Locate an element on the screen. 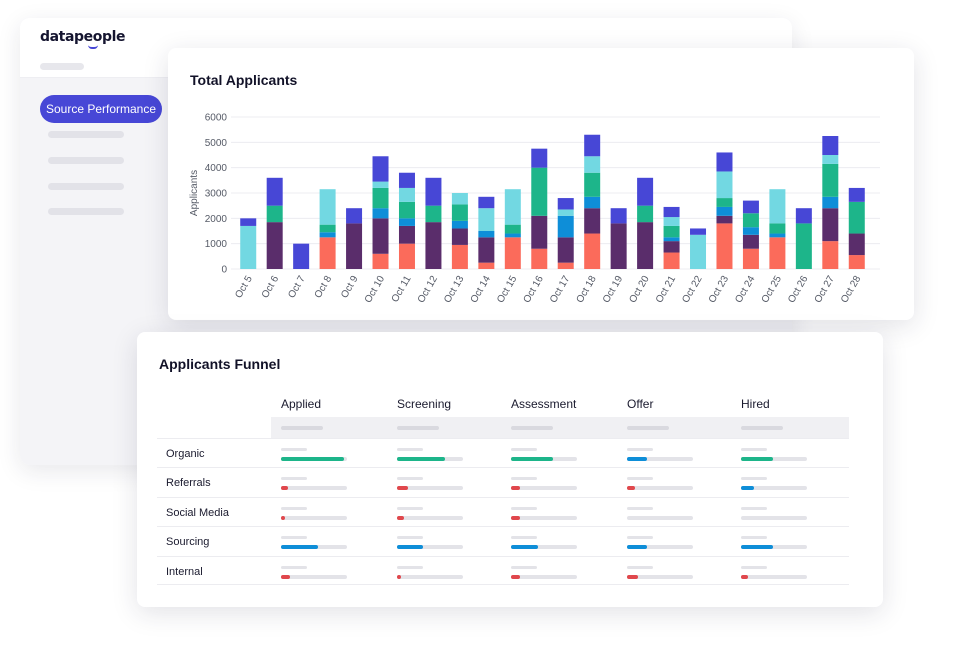 This screenshot has height=663, width=960. funnel-row: Internal is located at coordinates (503, 570).